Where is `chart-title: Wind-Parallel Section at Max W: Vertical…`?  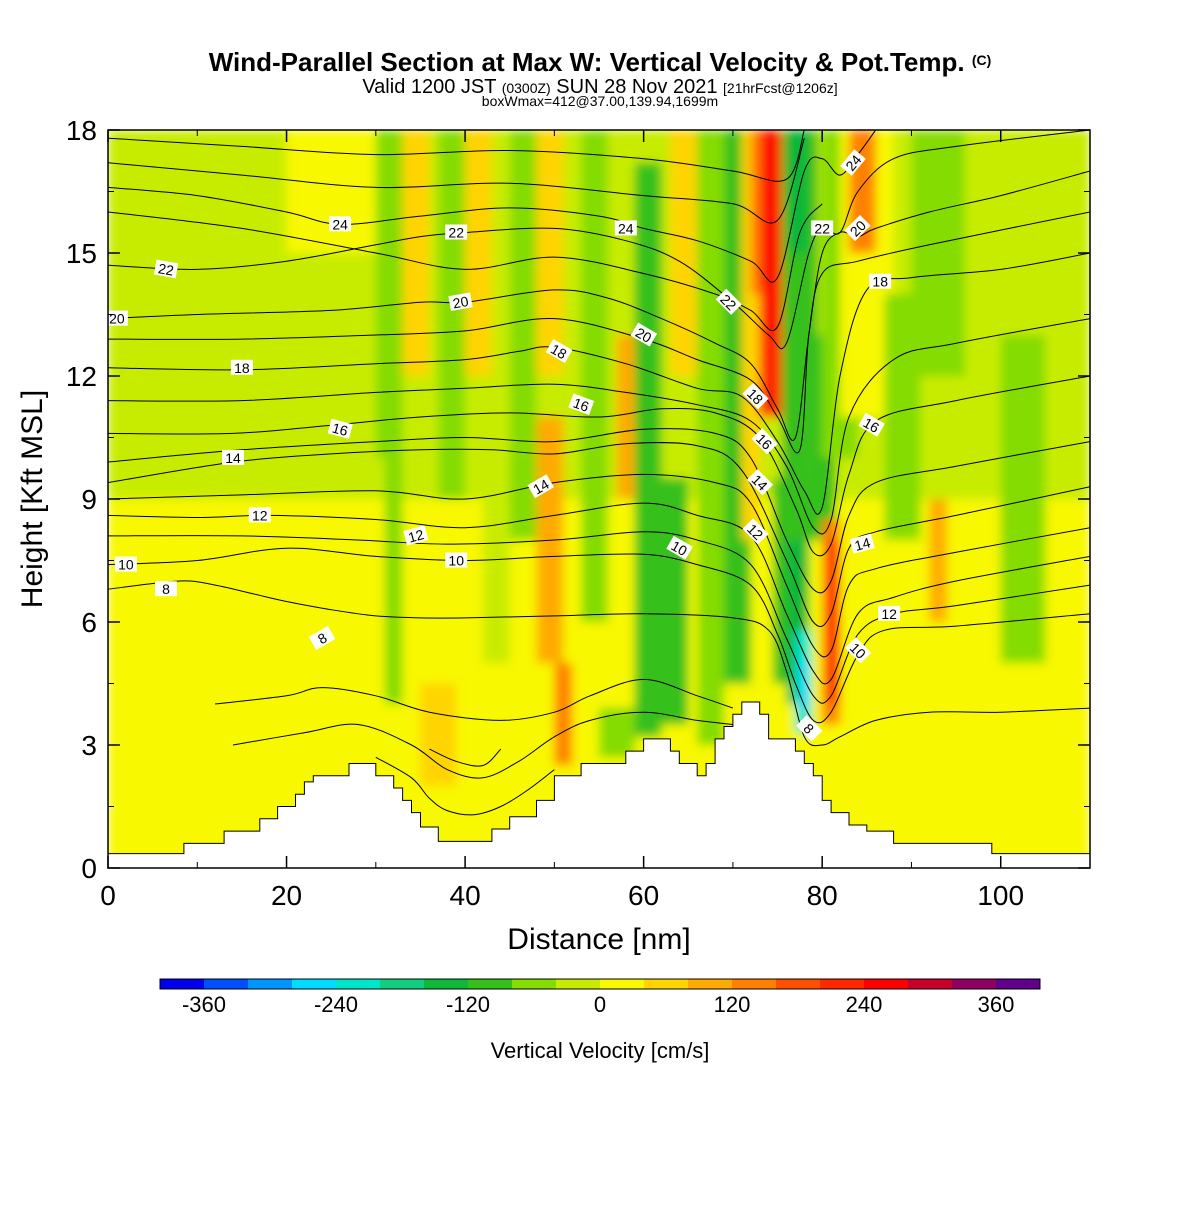
chart-title: Wind-Parallel Section at Max W: Vertical… is located at coordinates (587, 62).